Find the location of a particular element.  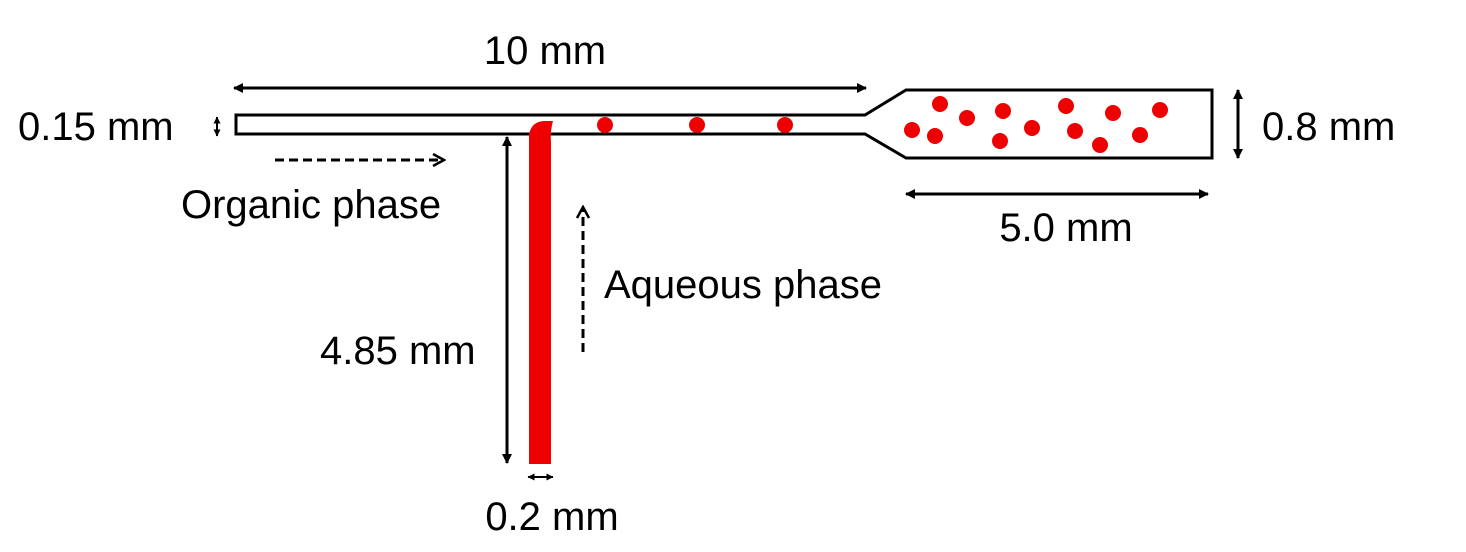

organic-phase-label: Organic phase is located at coordinates (311, 205).